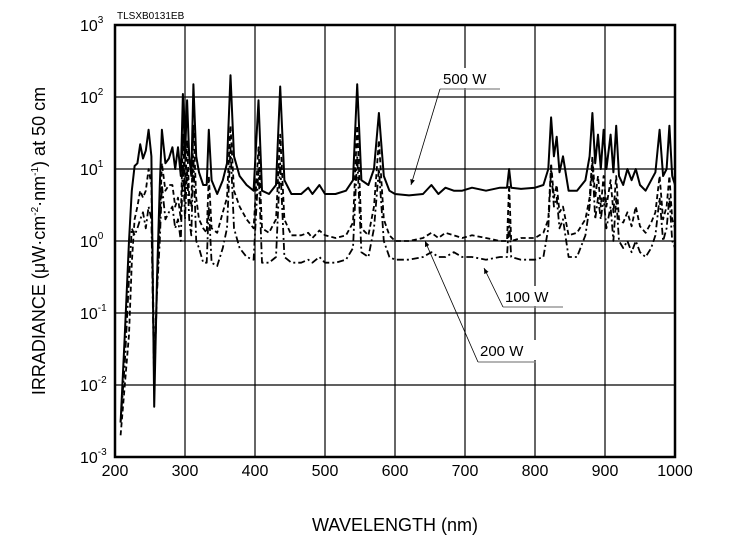  I want to click on y-axis-label: IRRADIANCE (μW·cm-2·nm-1) at 50 cm, so click(39, 241).